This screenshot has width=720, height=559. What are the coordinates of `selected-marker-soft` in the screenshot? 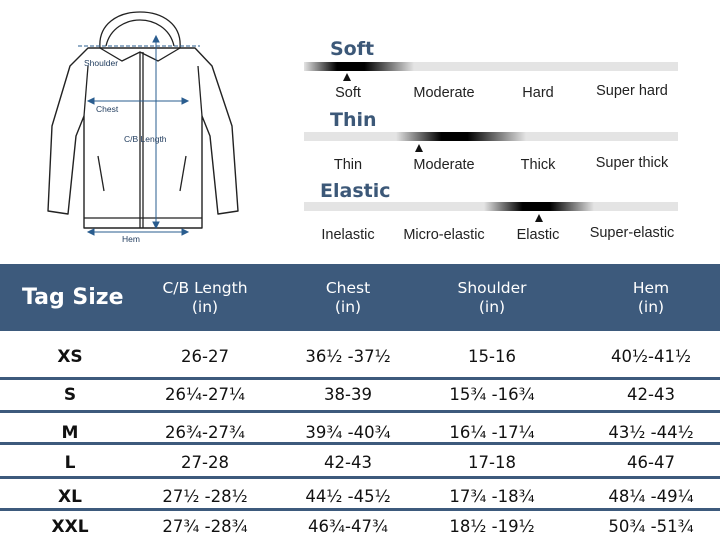 It's located at (347, 77).